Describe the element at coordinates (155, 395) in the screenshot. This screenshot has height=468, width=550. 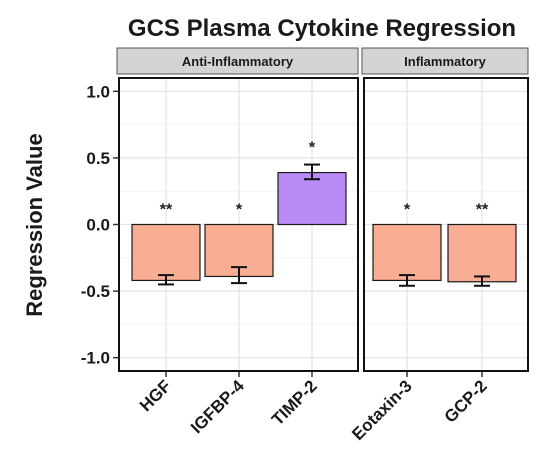
I see `x-tick-label-hgf: HGF` at that location.